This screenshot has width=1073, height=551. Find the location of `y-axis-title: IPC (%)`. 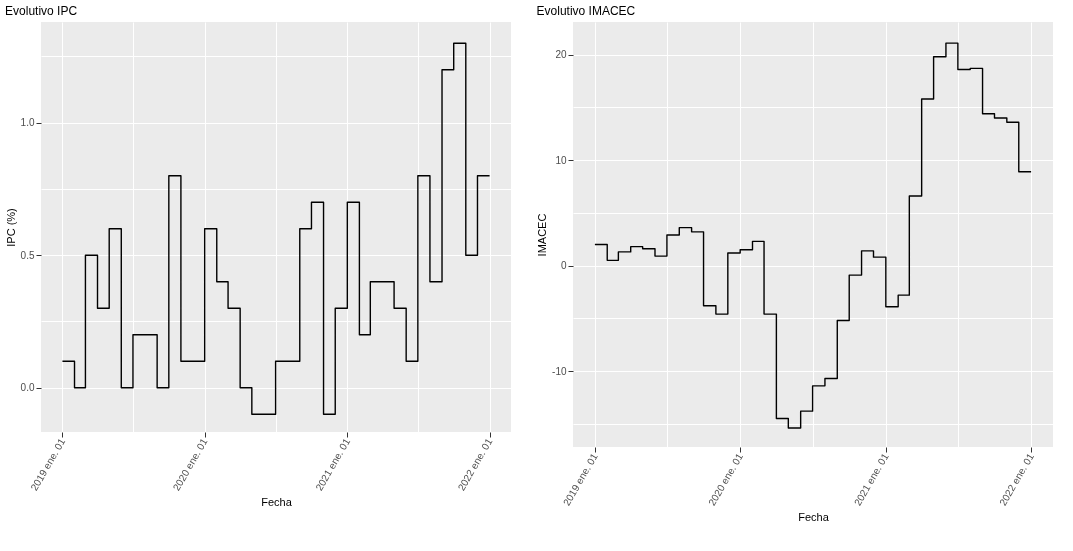

y-axis-title: IPC (%) is located at coordinates (10, 227).